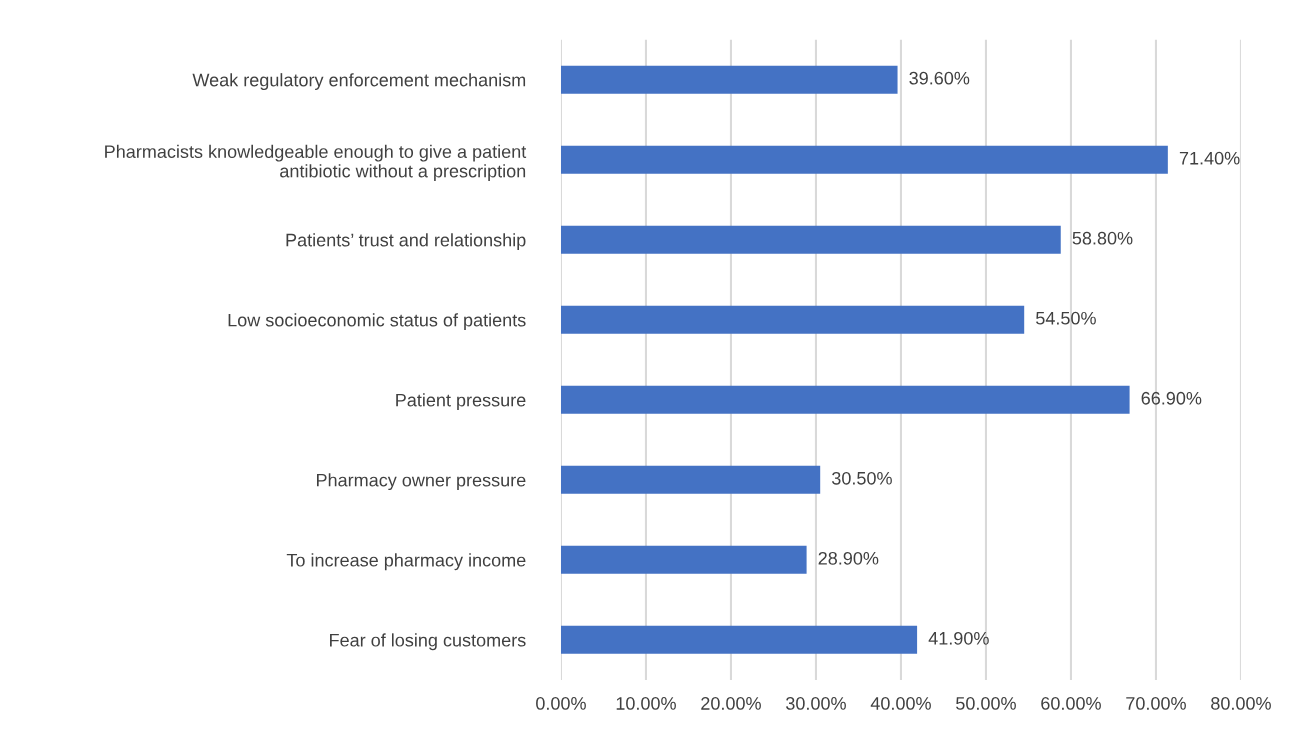 This screenshot has width=1294, height=735. What do you see at coordinates (1171, 398) in the screenshot?
I see `data-label: 66.90%` at bounding box center [1171, 398].